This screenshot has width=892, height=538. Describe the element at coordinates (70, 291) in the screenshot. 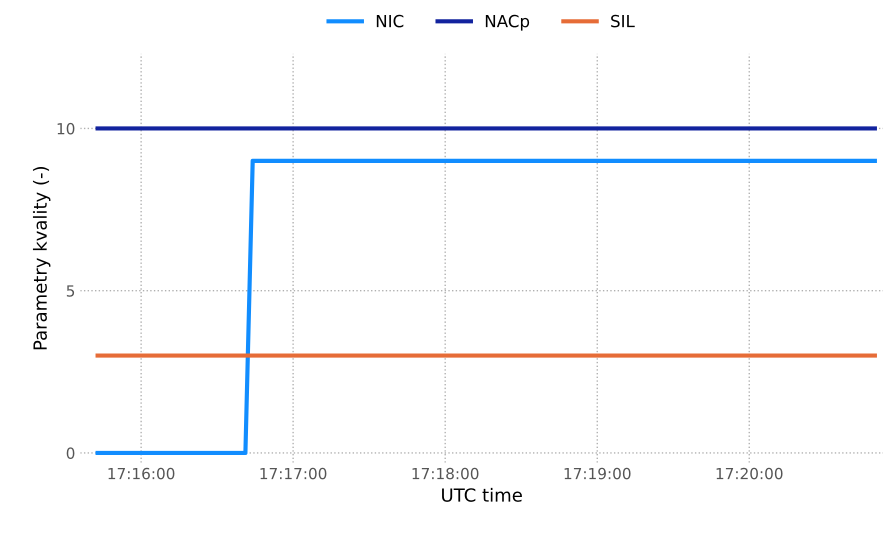

I see `y-tick-label: 5` at that location.